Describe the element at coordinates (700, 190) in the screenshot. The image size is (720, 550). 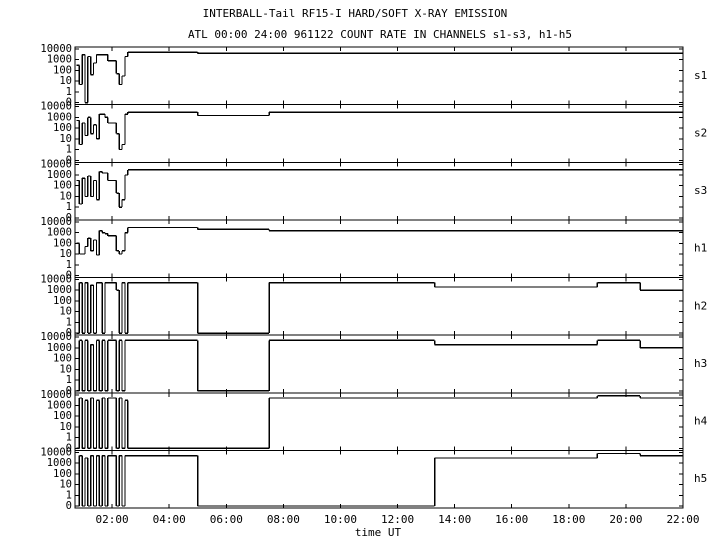
I see `panel-label: s3` at that location.